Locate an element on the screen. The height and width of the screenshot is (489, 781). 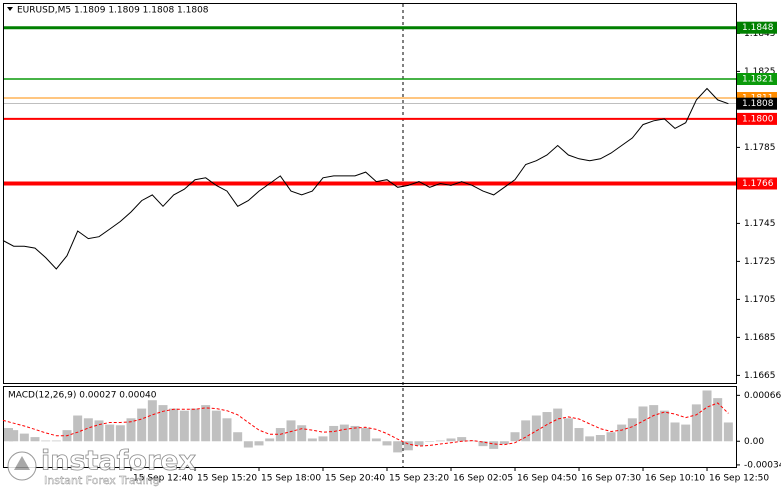
price-level-label: 1.1848 is located at coordinates (758, 28).